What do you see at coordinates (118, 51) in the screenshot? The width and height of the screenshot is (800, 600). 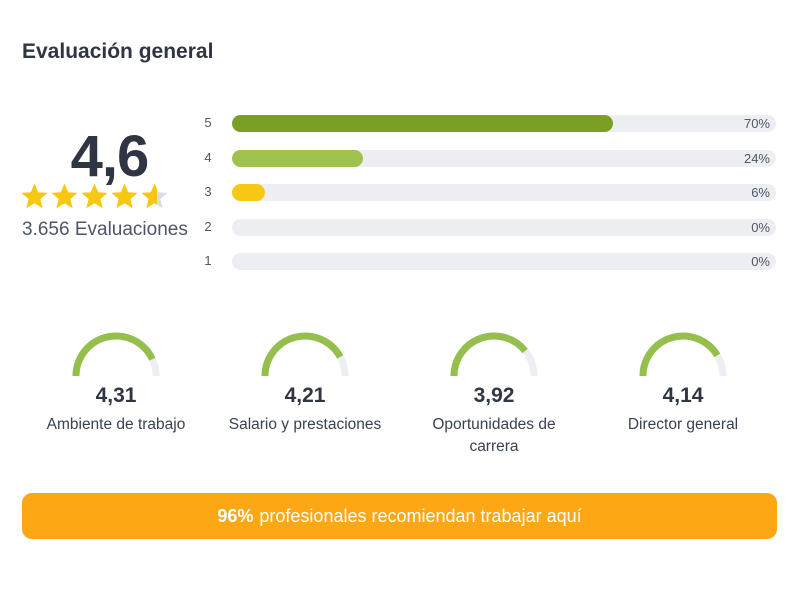 I see `section-title: Evaluación general` at bounding box center [118, 51].